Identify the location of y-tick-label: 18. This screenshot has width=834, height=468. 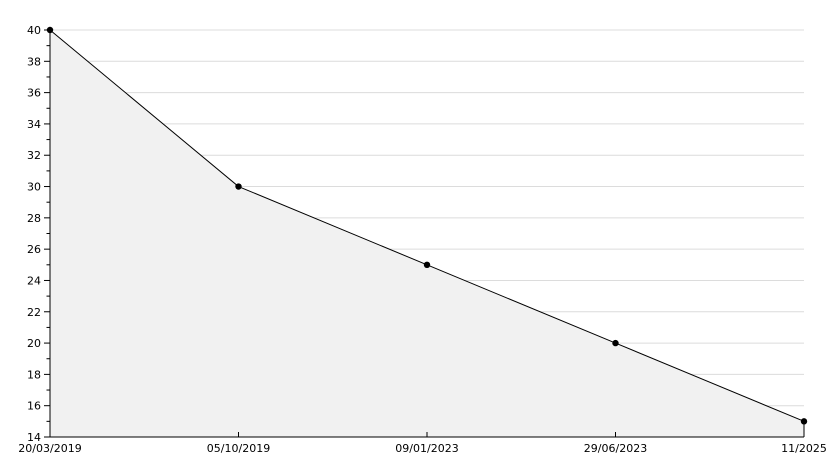
(34, 374).